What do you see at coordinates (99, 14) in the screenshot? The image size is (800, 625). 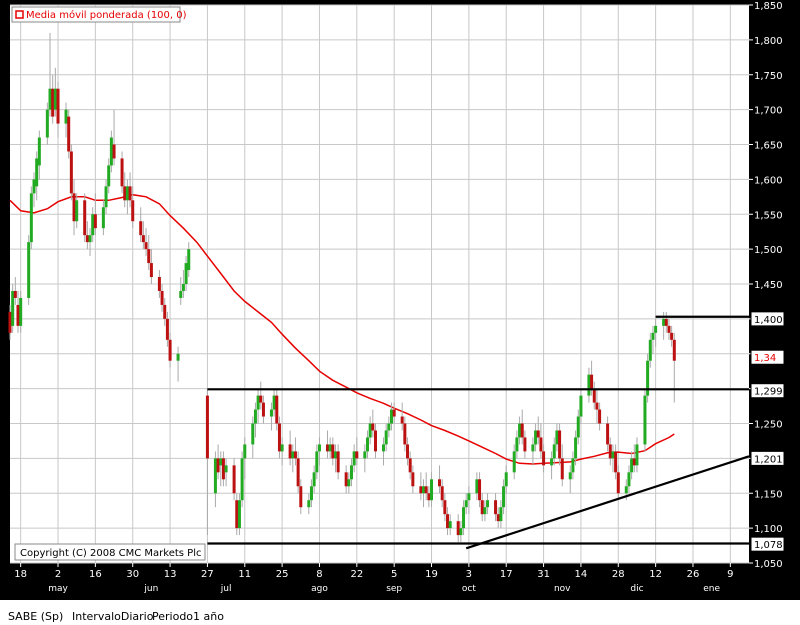 I see `chart-title-box: Media móvil ponderada (100, 0)` at bounding box center [99, 14].